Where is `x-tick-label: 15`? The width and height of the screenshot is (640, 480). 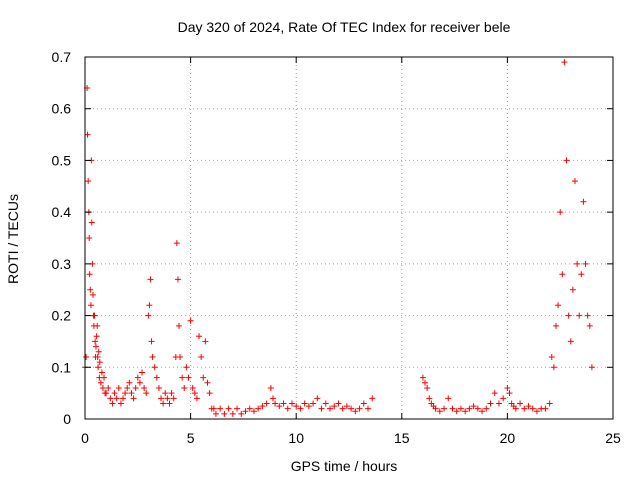 x-tick-label: 15 is located at coordinates (402, 438).